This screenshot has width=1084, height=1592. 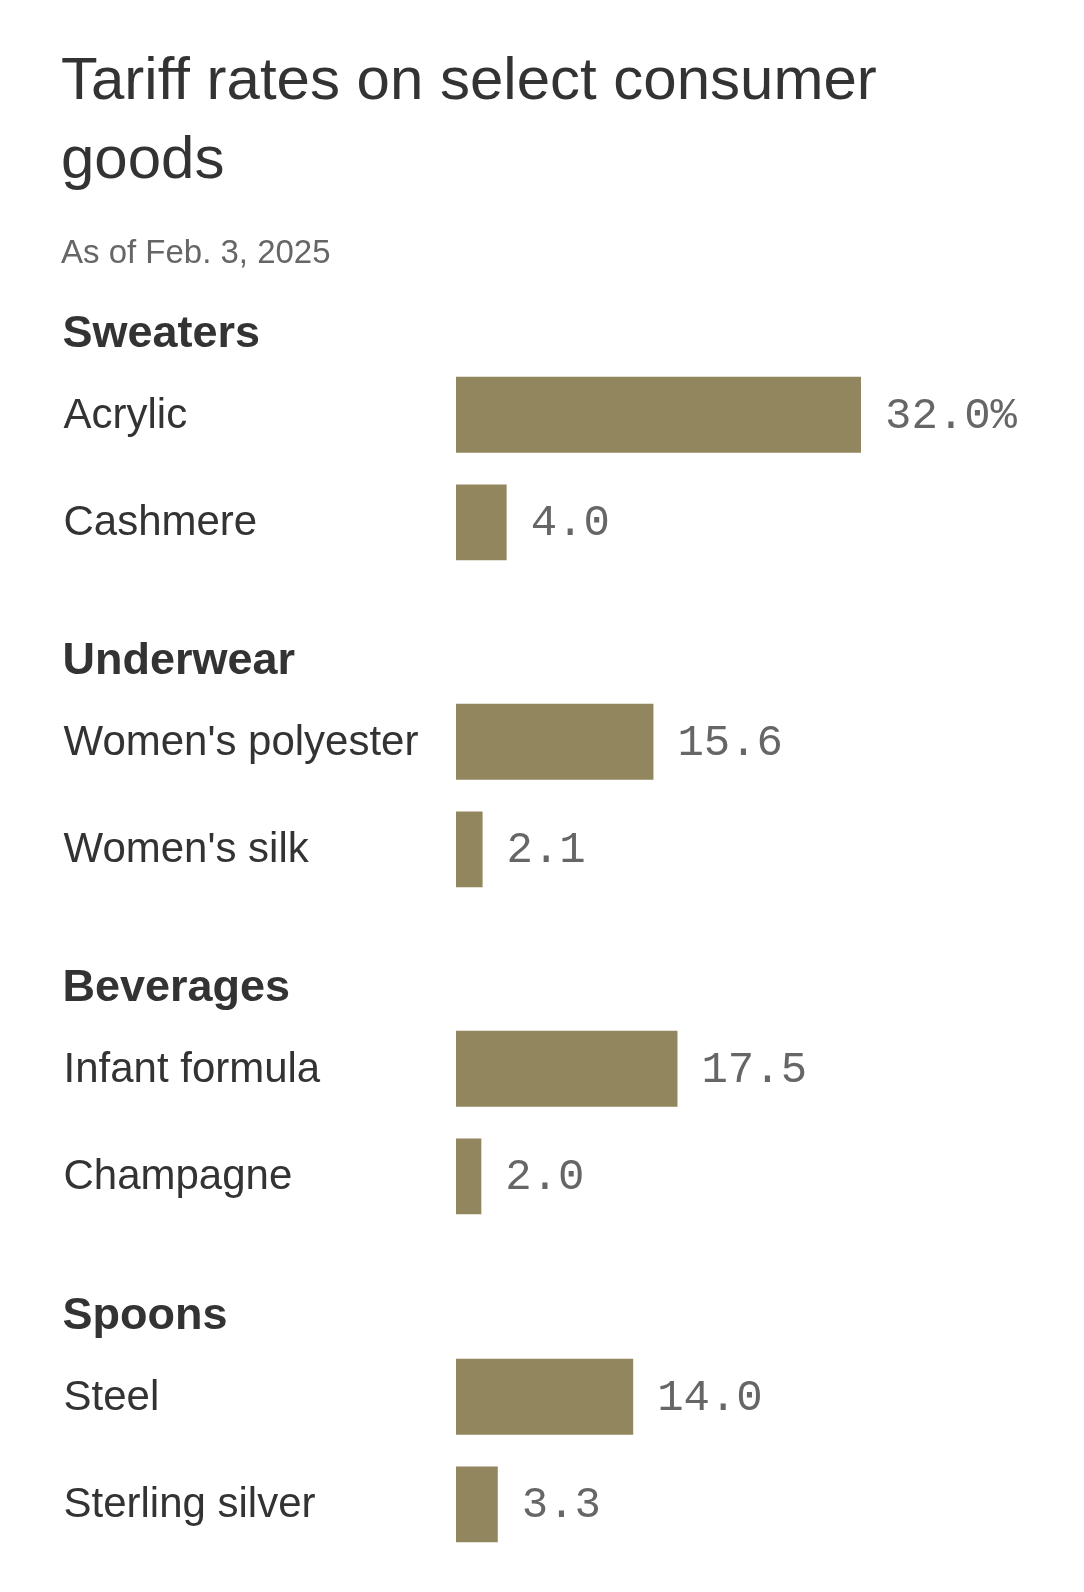 What do you see at coordinates (196, 251) in the screenshot?
I see `chart-subtitle: As of Feb. 3, 2025` at bounding box center [196, 251].